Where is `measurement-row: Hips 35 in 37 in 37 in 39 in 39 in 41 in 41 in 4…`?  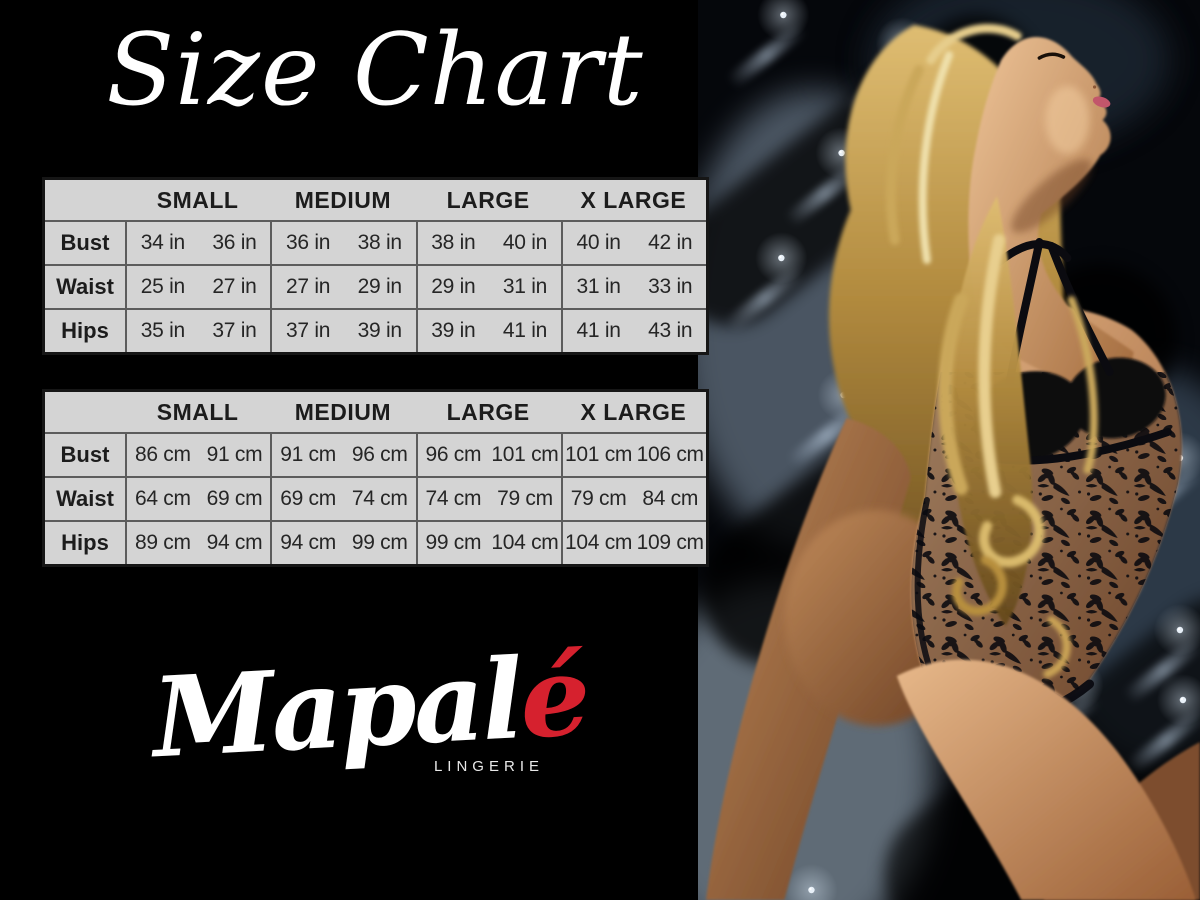 measurement-row: Hips 35 in 37 in 37 in 39 in 39 in 41 in 41 in 4… is located at coordinates (375, 330).